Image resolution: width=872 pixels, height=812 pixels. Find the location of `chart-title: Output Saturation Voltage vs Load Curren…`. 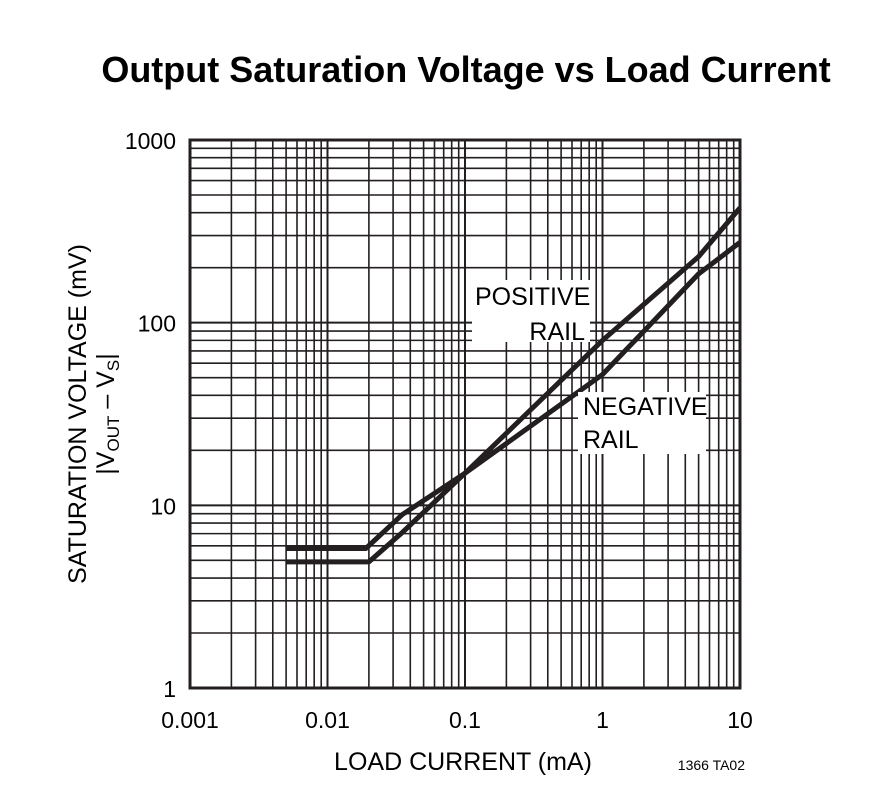

chart-title: Output Saturation Voltage vs Load Curren… is located at coordinates (465, 69).